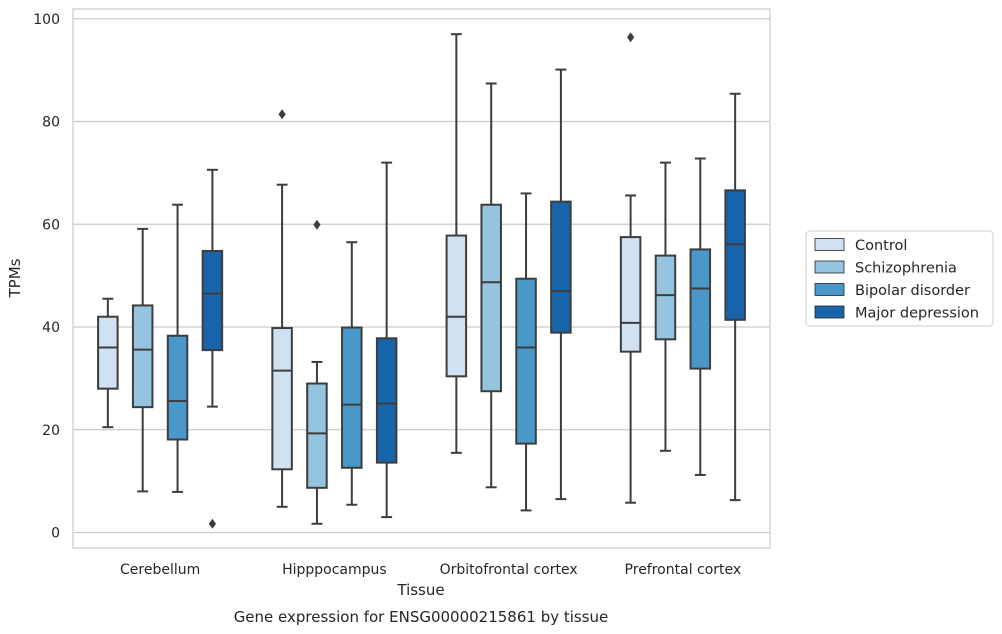 This screenshot has height=634, width=1002. I want to click on legend-label: Control, so click(881, 246).